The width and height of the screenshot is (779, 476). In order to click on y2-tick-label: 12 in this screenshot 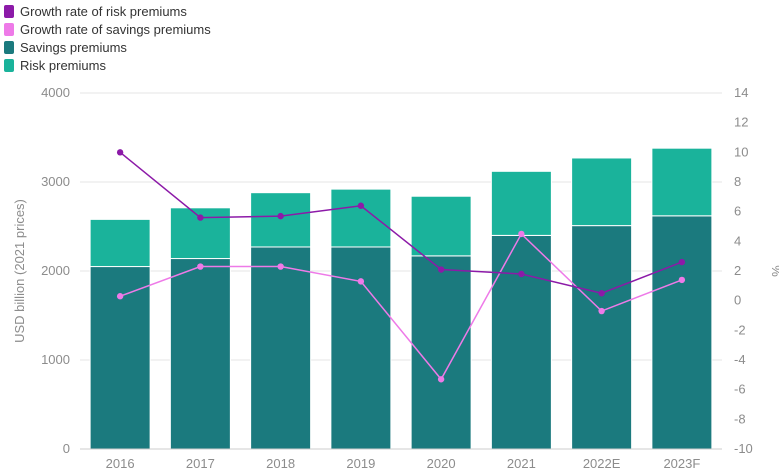, I will do `click(741, 122)`.